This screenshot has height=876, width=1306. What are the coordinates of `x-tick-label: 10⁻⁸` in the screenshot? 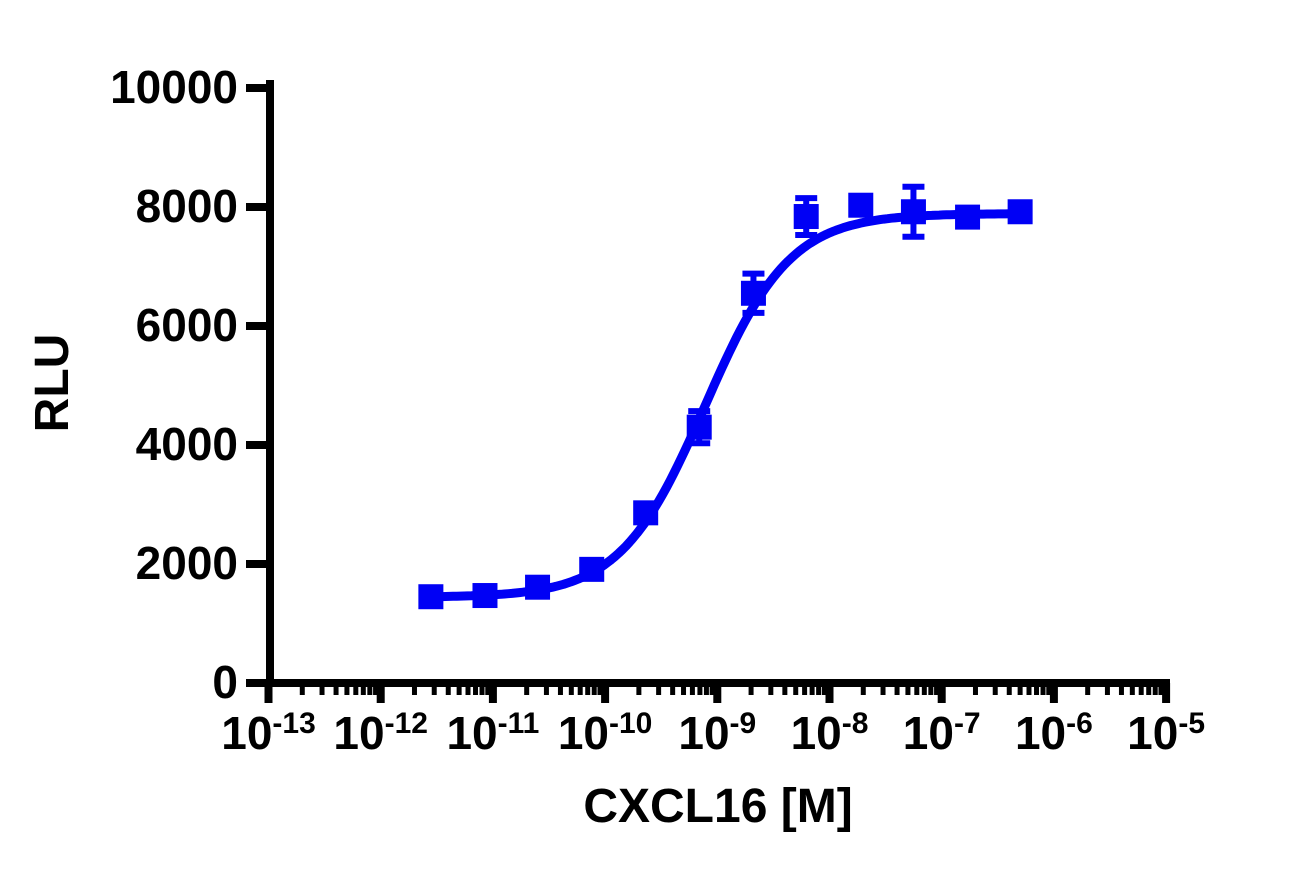 It's located at (830, 733).